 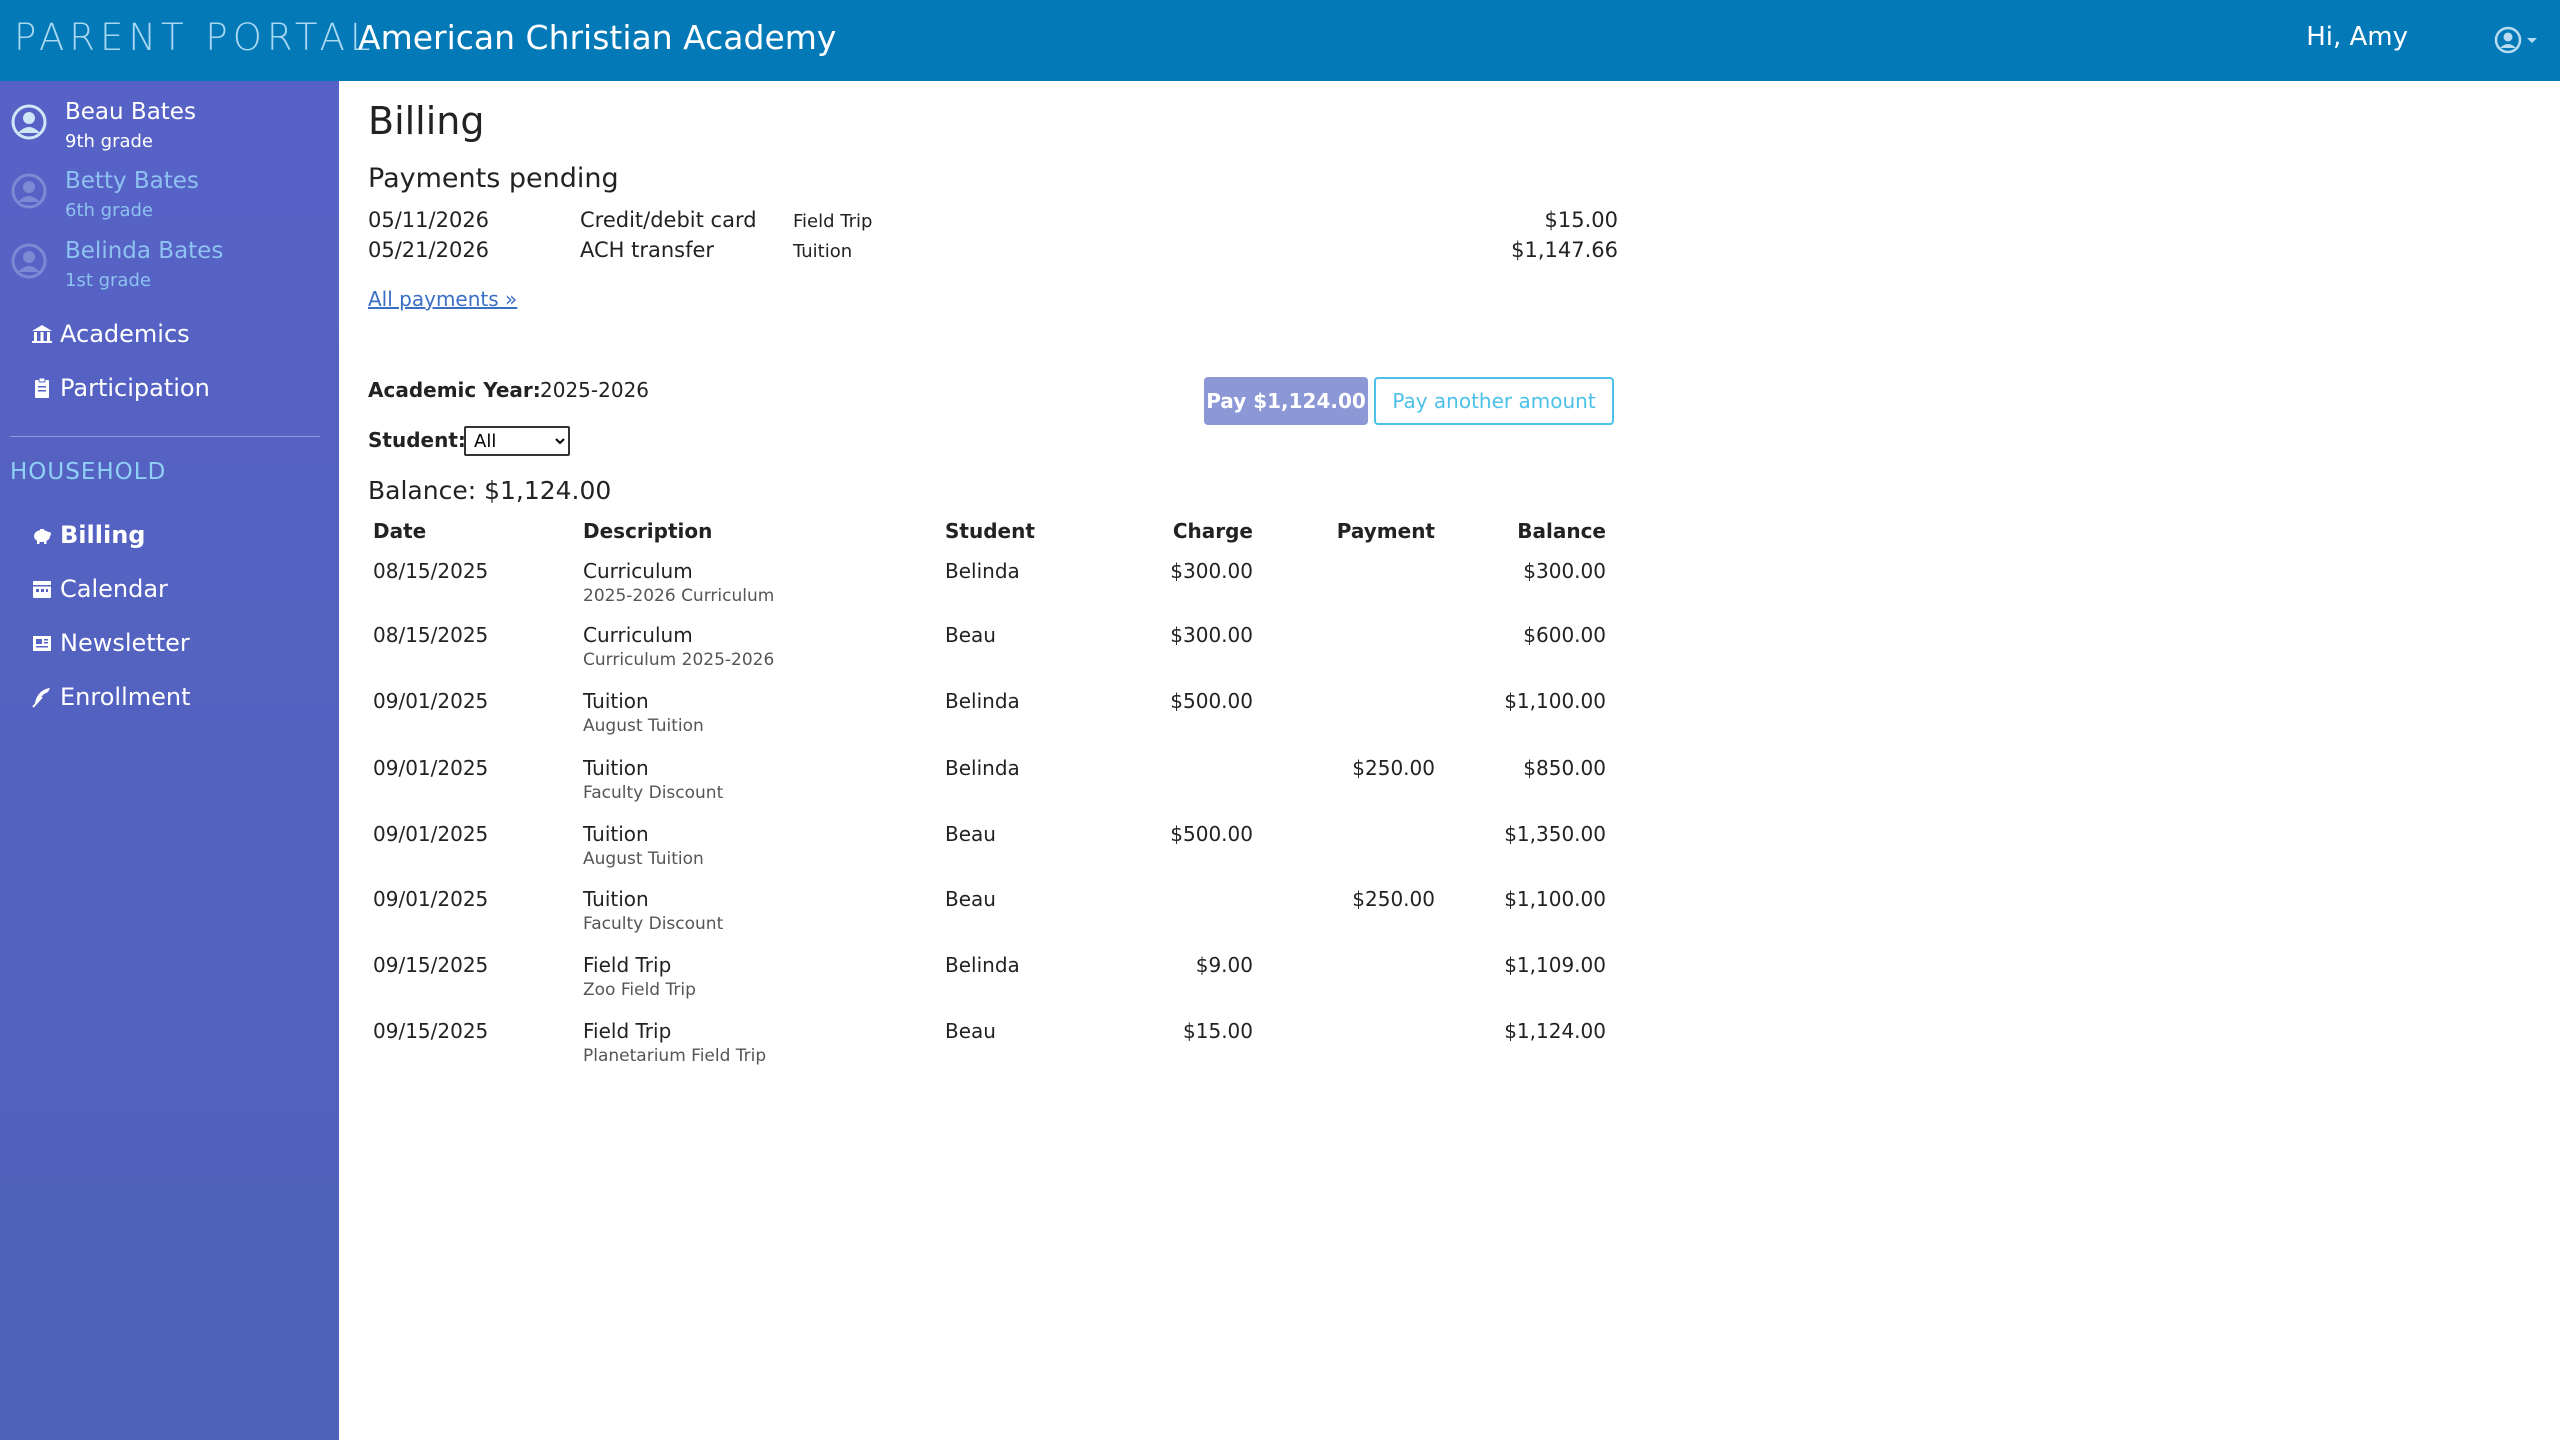 What do you see at coordinates (195, 37) in the screenshot?
I see `portal-brand: PARENT PORTAL` at bounding box center [195, 37].